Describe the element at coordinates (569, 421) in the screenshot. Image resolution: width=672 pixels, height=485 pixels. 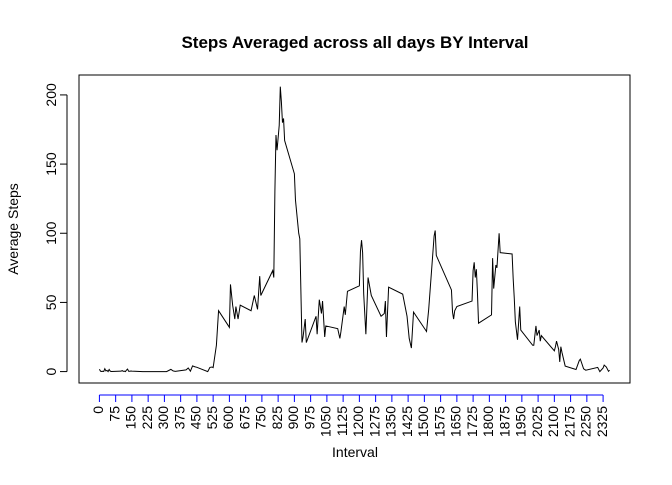
I see `x-tick-label: 2175` at that location.